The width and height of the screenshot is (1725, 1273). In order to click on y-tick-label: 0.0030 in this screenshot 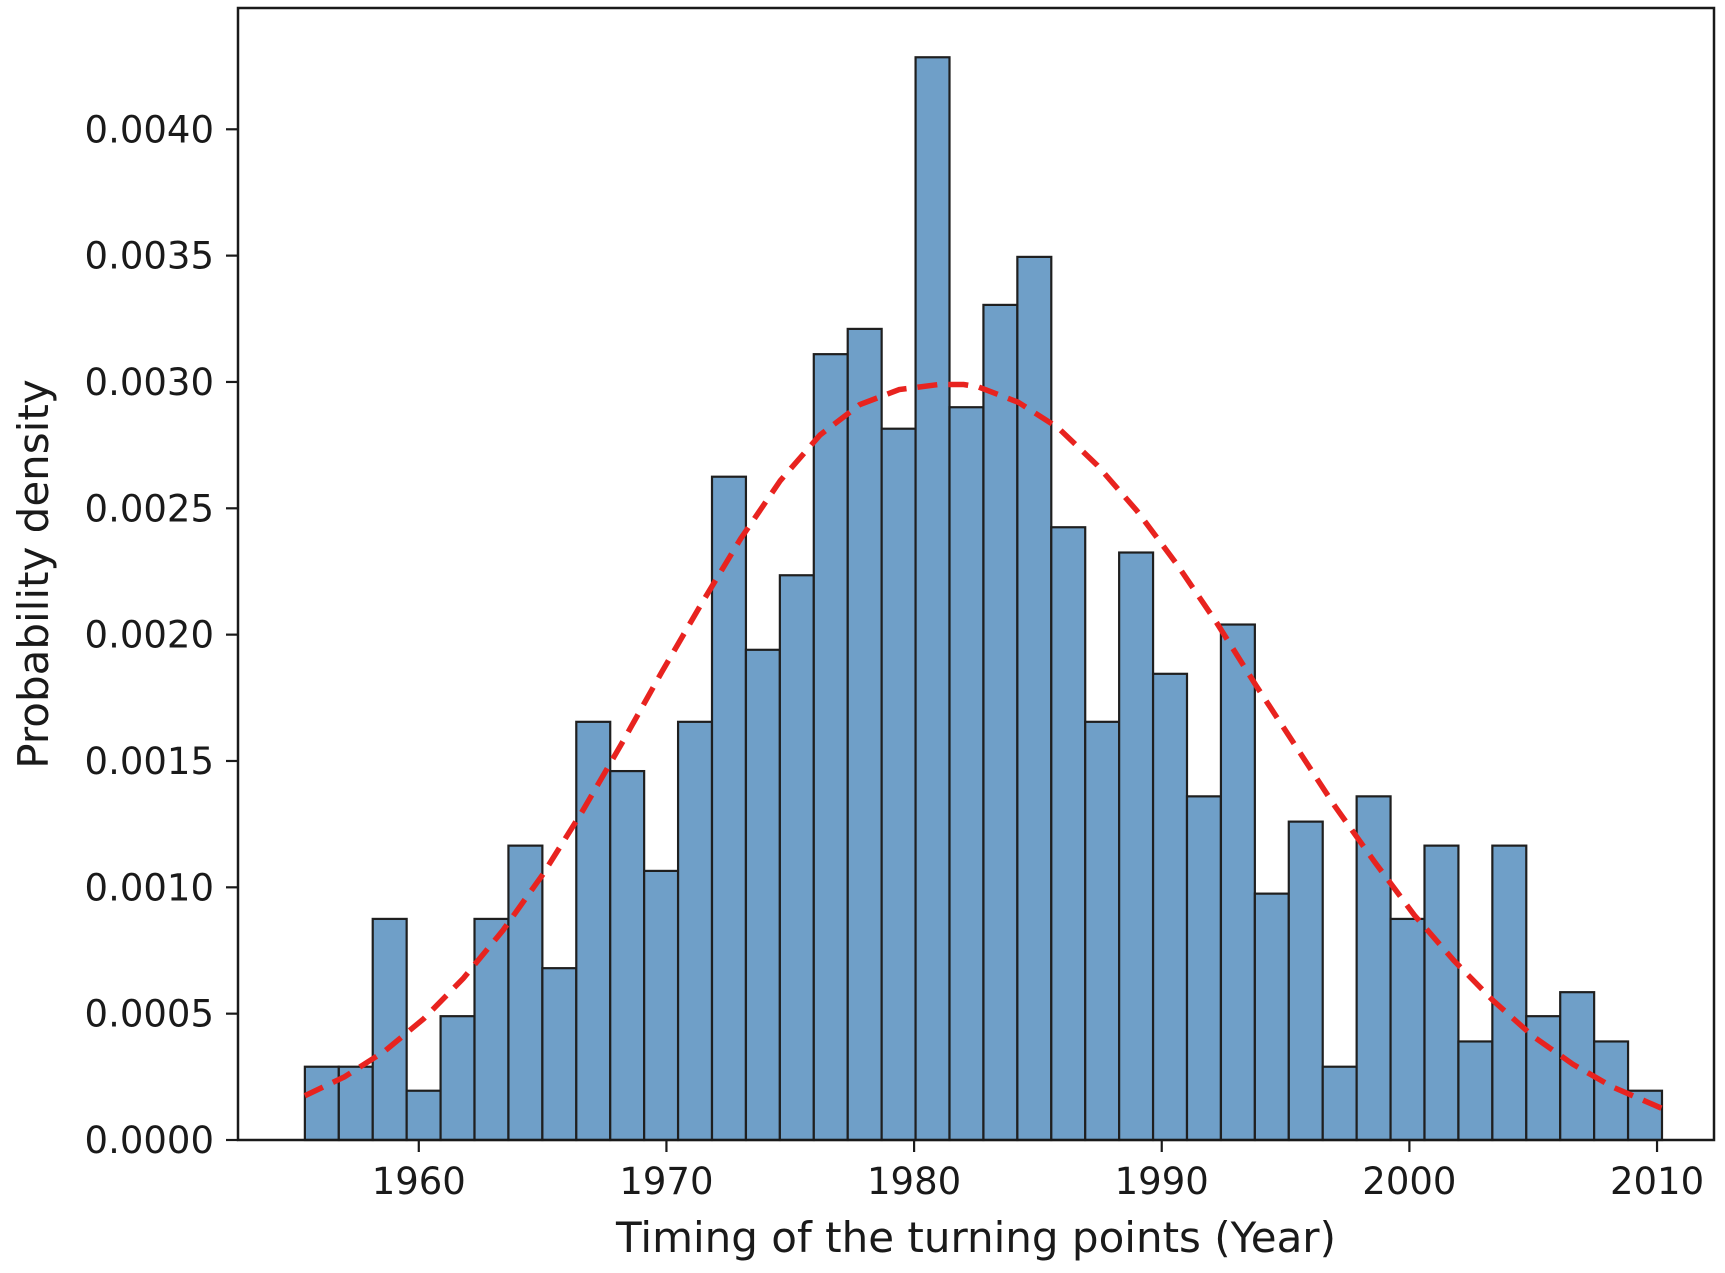, I will do `click(149, 382)`.